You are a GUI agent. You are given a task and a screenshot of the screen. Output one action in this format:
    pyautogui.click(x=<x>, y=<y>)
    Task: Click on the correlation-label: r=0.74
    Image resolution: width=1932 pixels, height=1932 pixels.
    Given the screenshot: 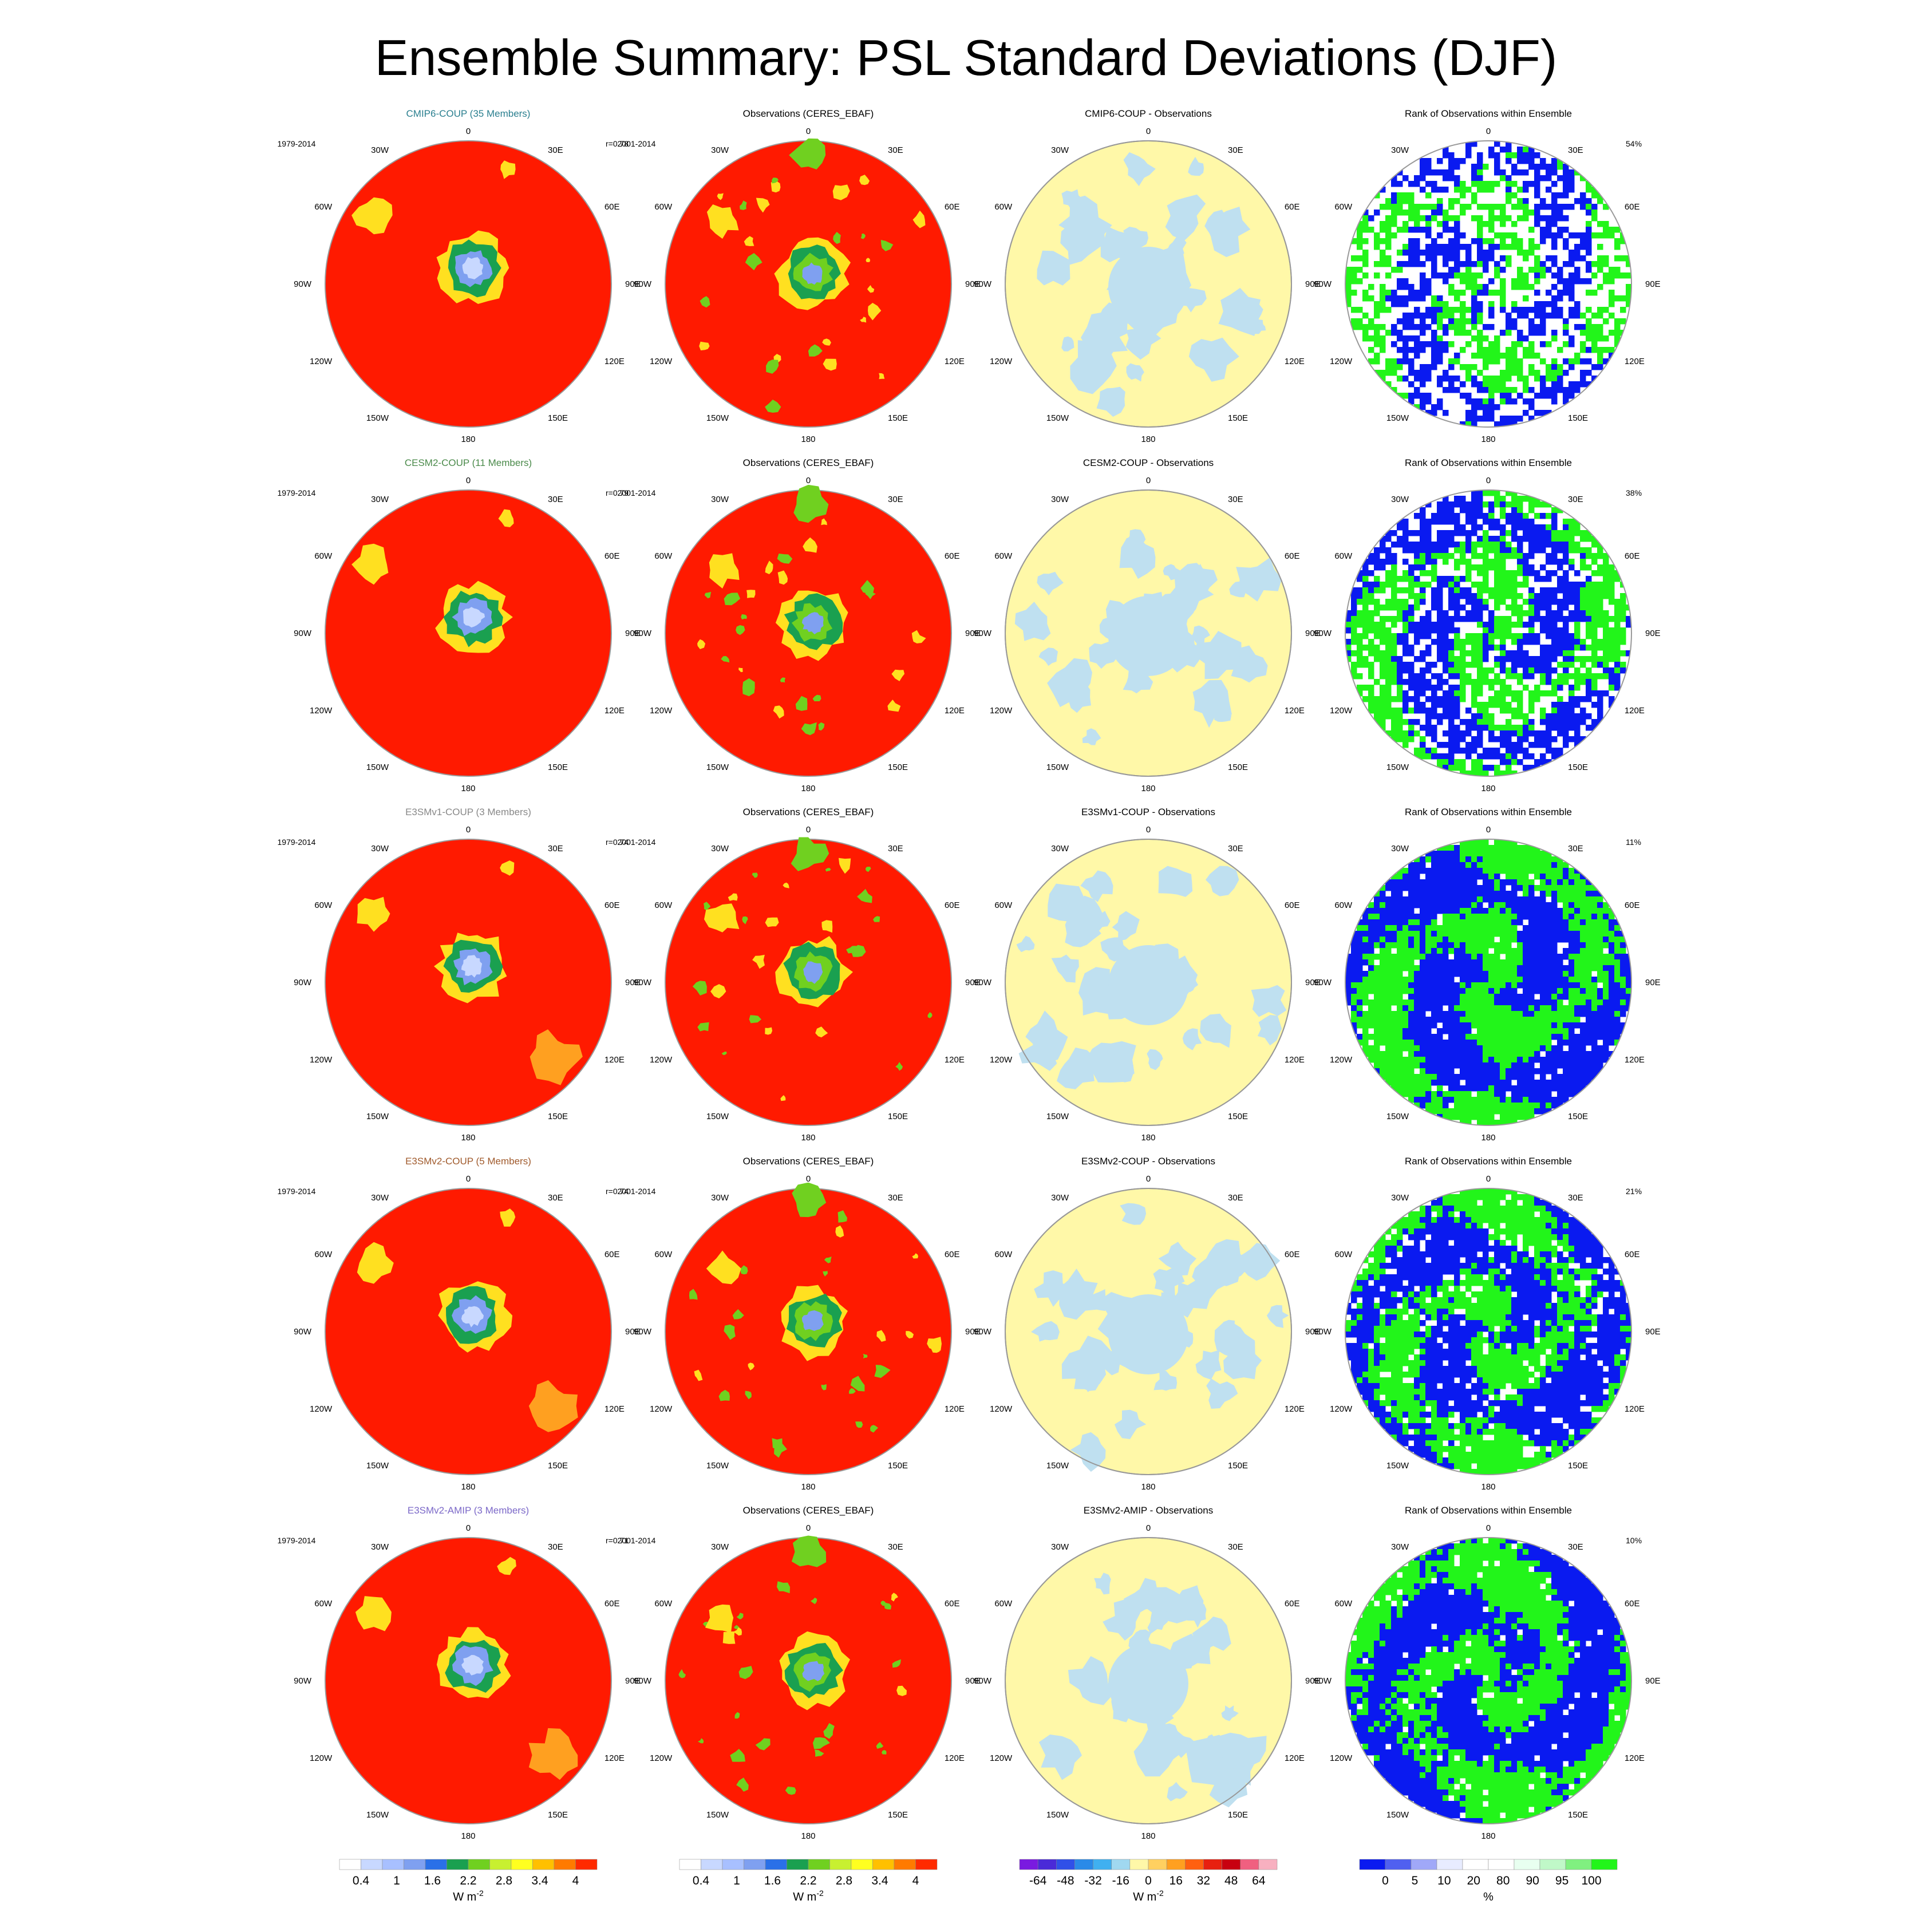 What is the action you would take?
    pyautogui.click(x=617, y=1191)
    